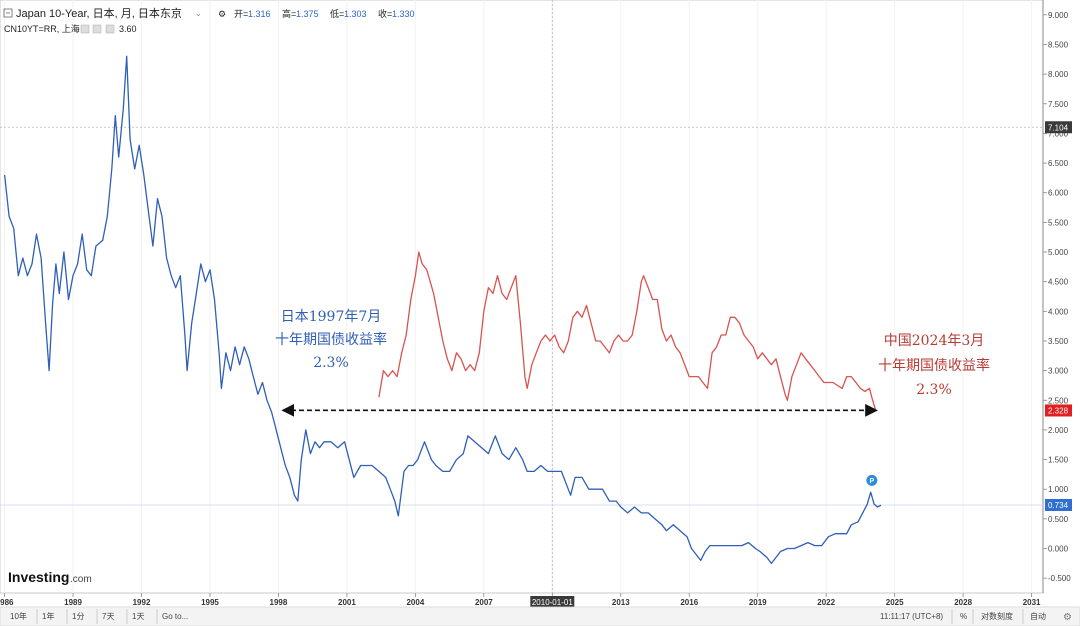 Image resolution: width=1080 pixels, height=626 pixels. I want to click on x-tick-label: 2025, so click(895, 602).